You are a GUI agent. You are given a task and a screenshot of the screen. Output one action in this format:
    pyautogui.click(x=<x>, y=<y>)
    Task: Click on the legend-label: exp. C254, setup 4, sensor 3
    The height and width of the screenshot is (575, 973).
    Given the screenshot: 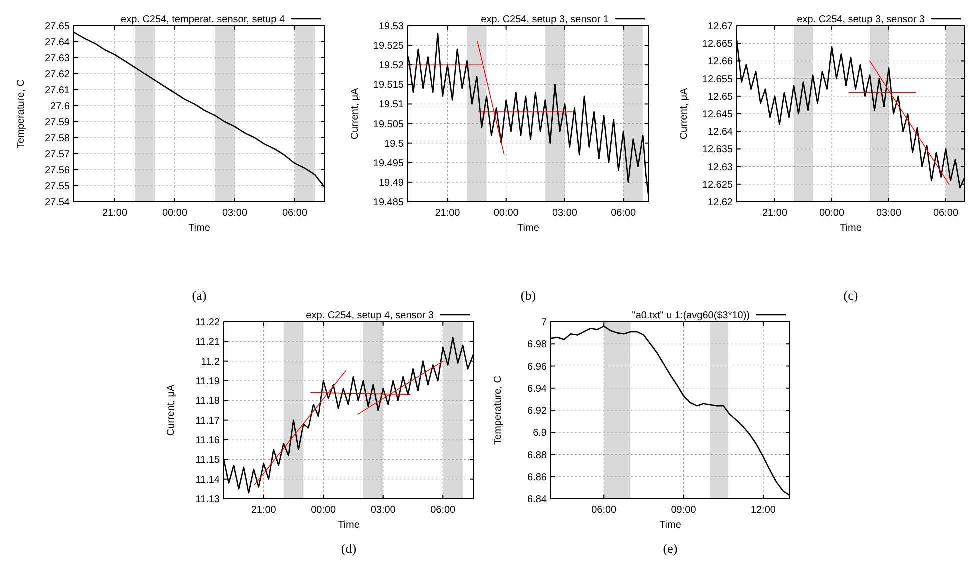 What is the action you would take?
    pyautogui.click(x=370, y=316)
    